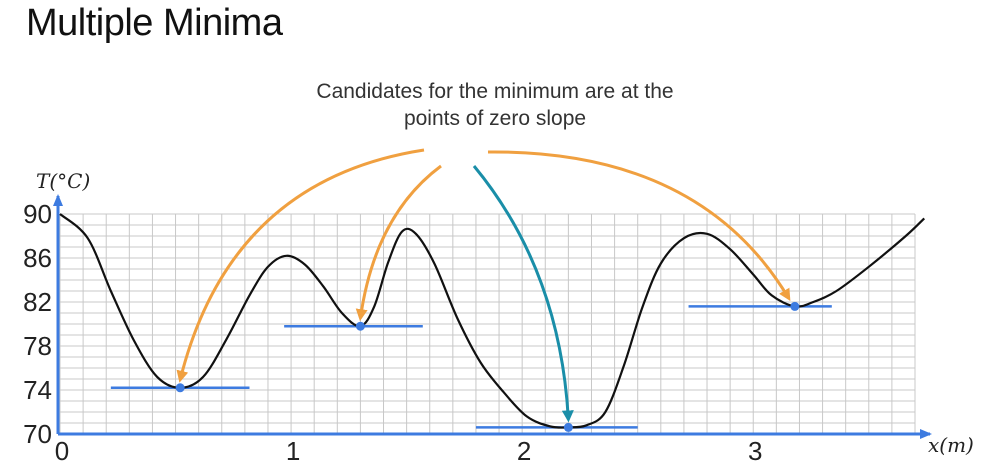 The image size is (985, 466). Describe the element at coordinates (37, 258) in the screenshot. I see `y-tick-label: 86` at that location.